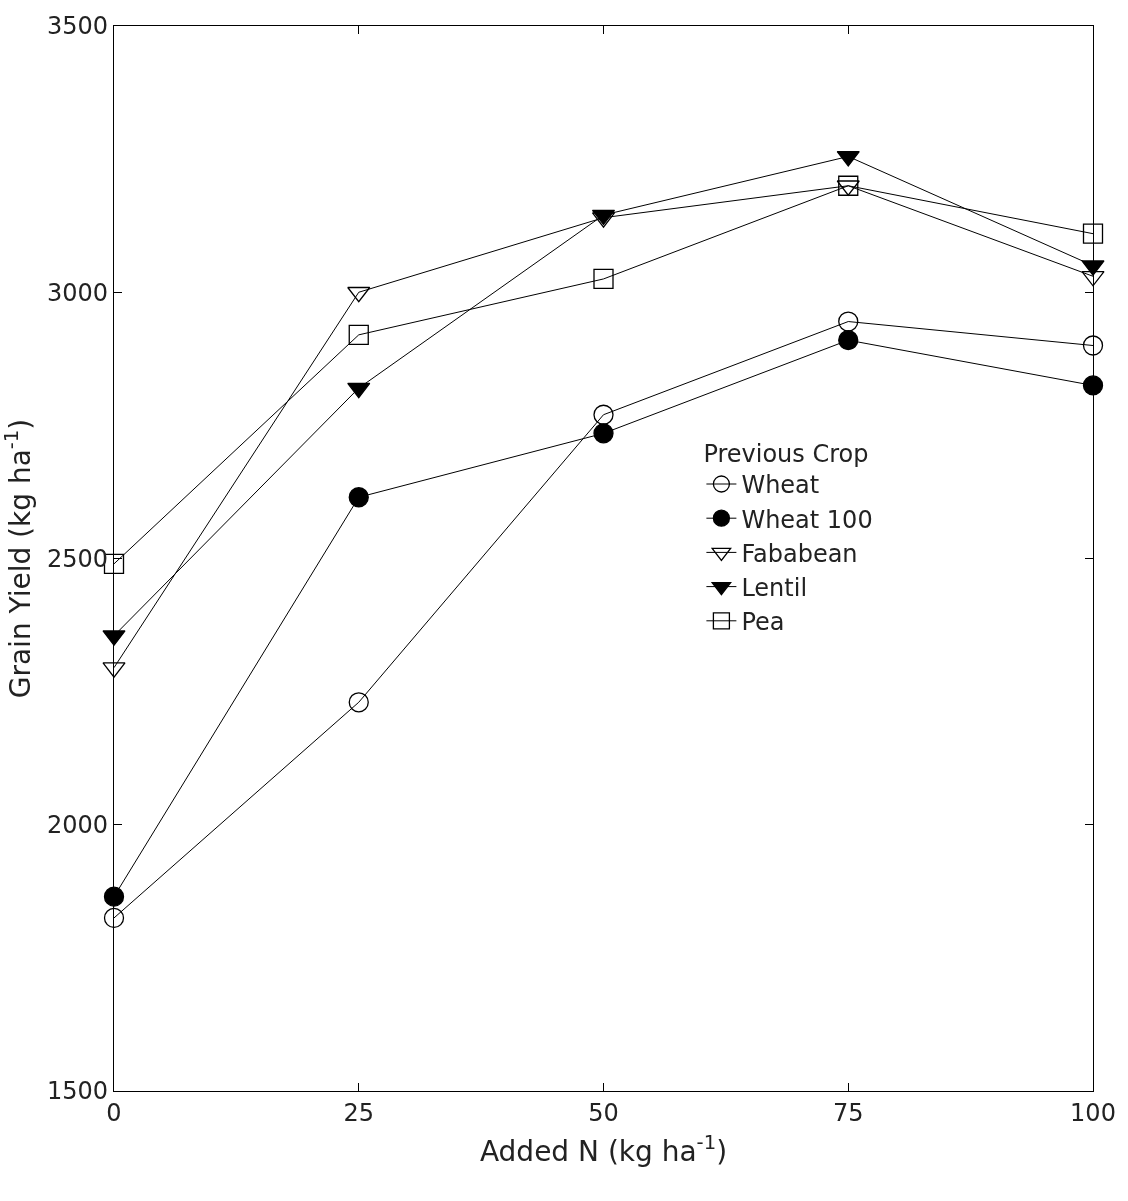 This screenshot has width=1128, height=1201. What do you see at coordinates (114, 1112) in the screenshot?
I see `x-tick-label: 0` at bounding box center [114, 1112].